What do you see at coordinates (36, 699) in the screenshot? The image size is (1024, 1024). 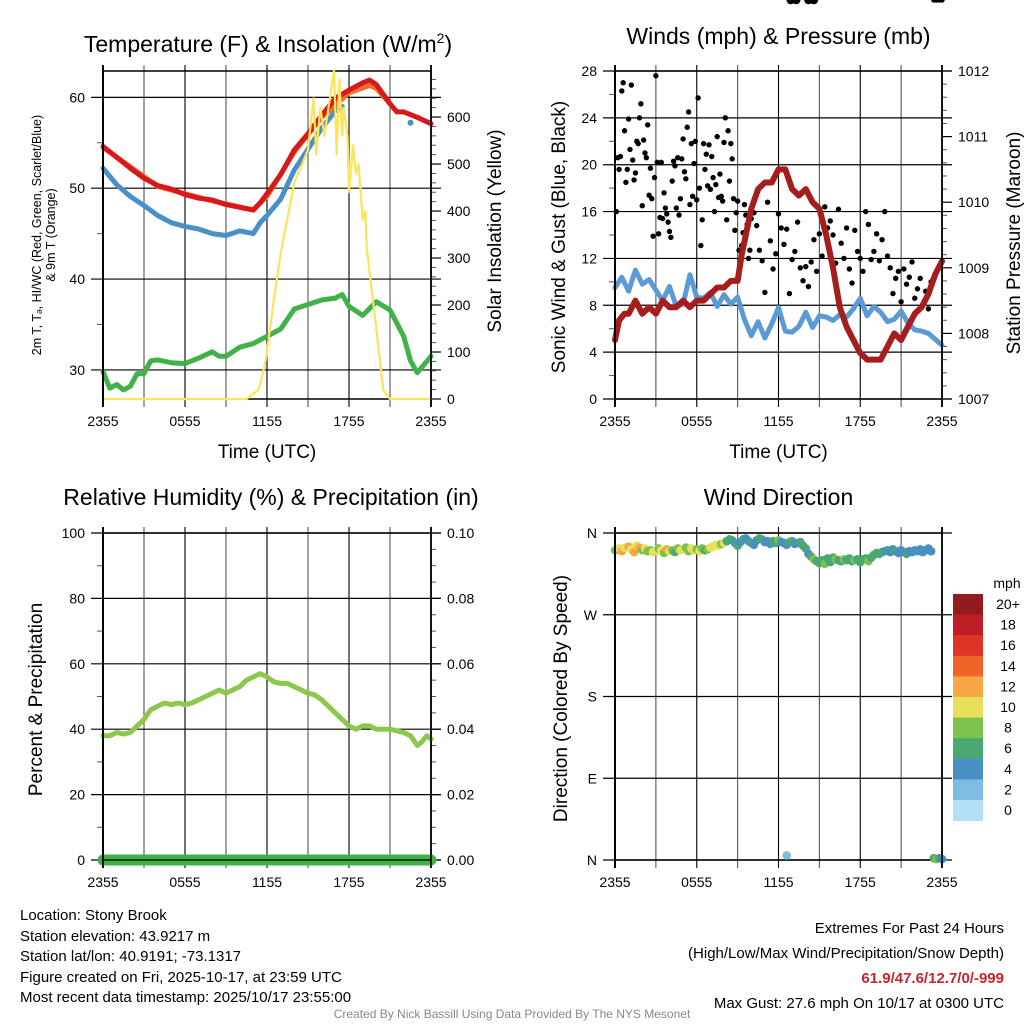 I see `y-axis-label: Percent & Precipitation` at bounding box center [36, 699].